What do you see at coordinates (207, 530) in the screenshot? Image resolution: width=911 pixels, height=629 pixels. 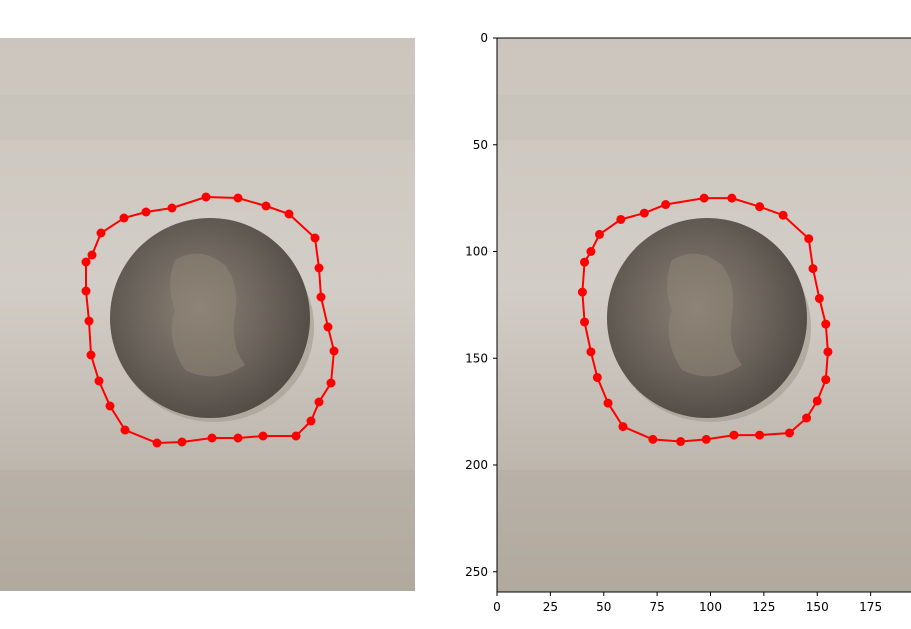 I see `left-photo-band-lower` at bounding box center [207, 530].